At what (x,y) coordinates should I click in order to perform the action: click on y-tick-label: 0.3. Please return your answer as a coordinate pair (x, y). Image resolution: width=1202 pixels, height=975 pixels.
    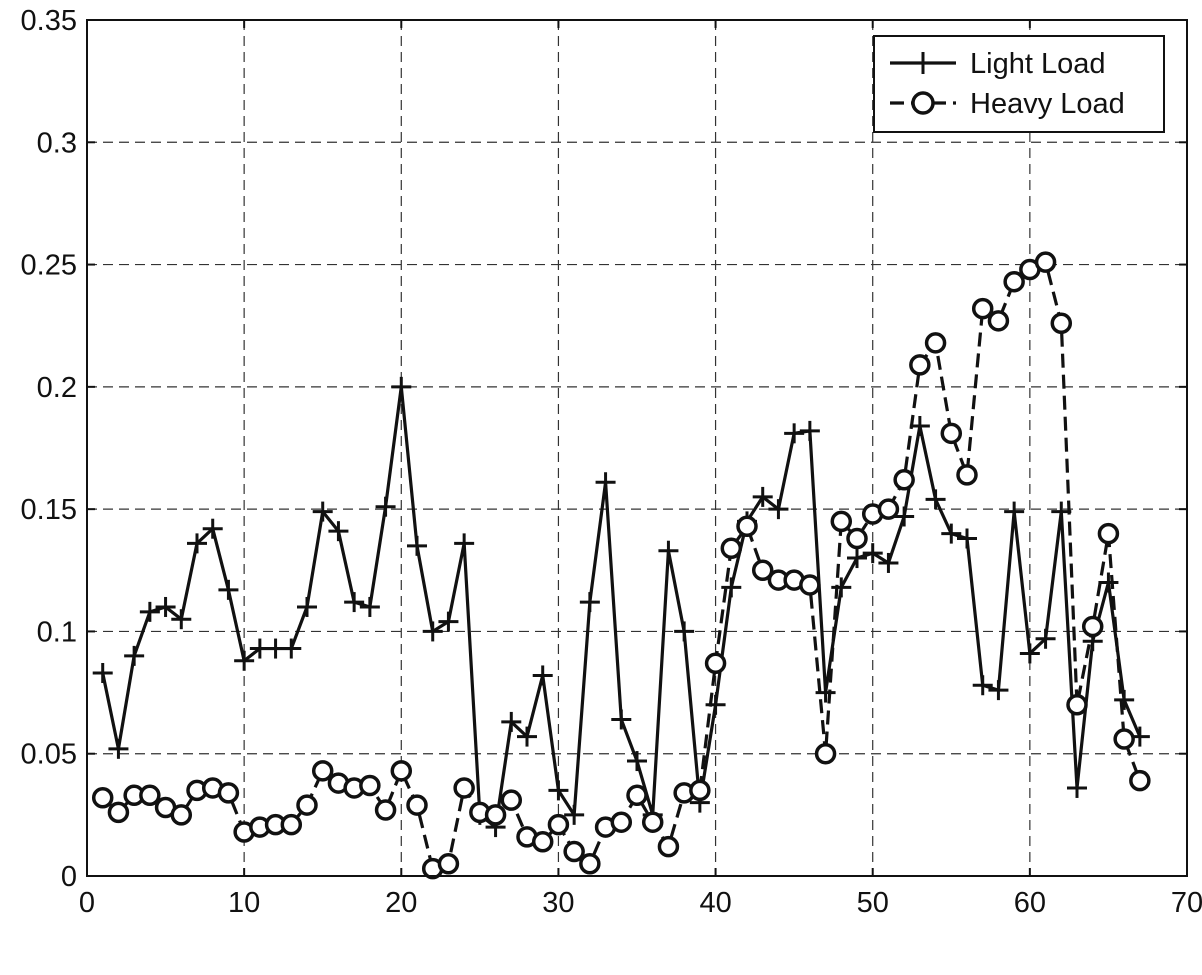
    Looking at the image, I should click on (57, 143).